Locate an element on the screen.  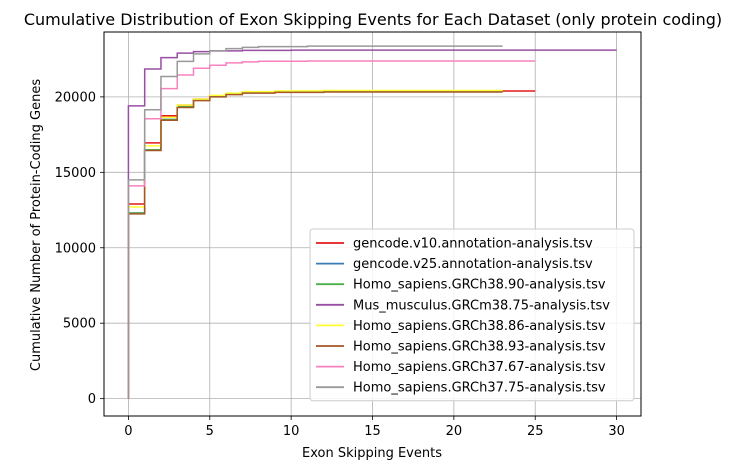
x-axis-label: Exon Skipping Events is located at coordinates (372, 453).